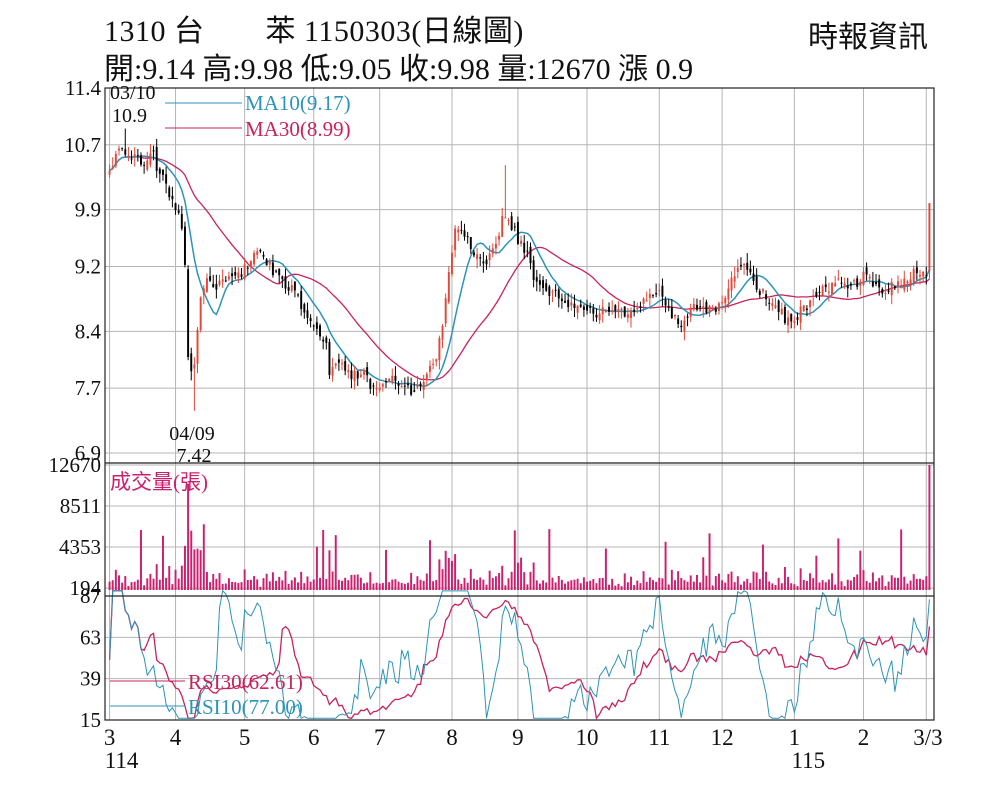 The width and height of the screenshot is (1000, 800). Describe the element at coordinates (90, 720) in the screenshot. I see `rsi-tick-label: 15` at that location.